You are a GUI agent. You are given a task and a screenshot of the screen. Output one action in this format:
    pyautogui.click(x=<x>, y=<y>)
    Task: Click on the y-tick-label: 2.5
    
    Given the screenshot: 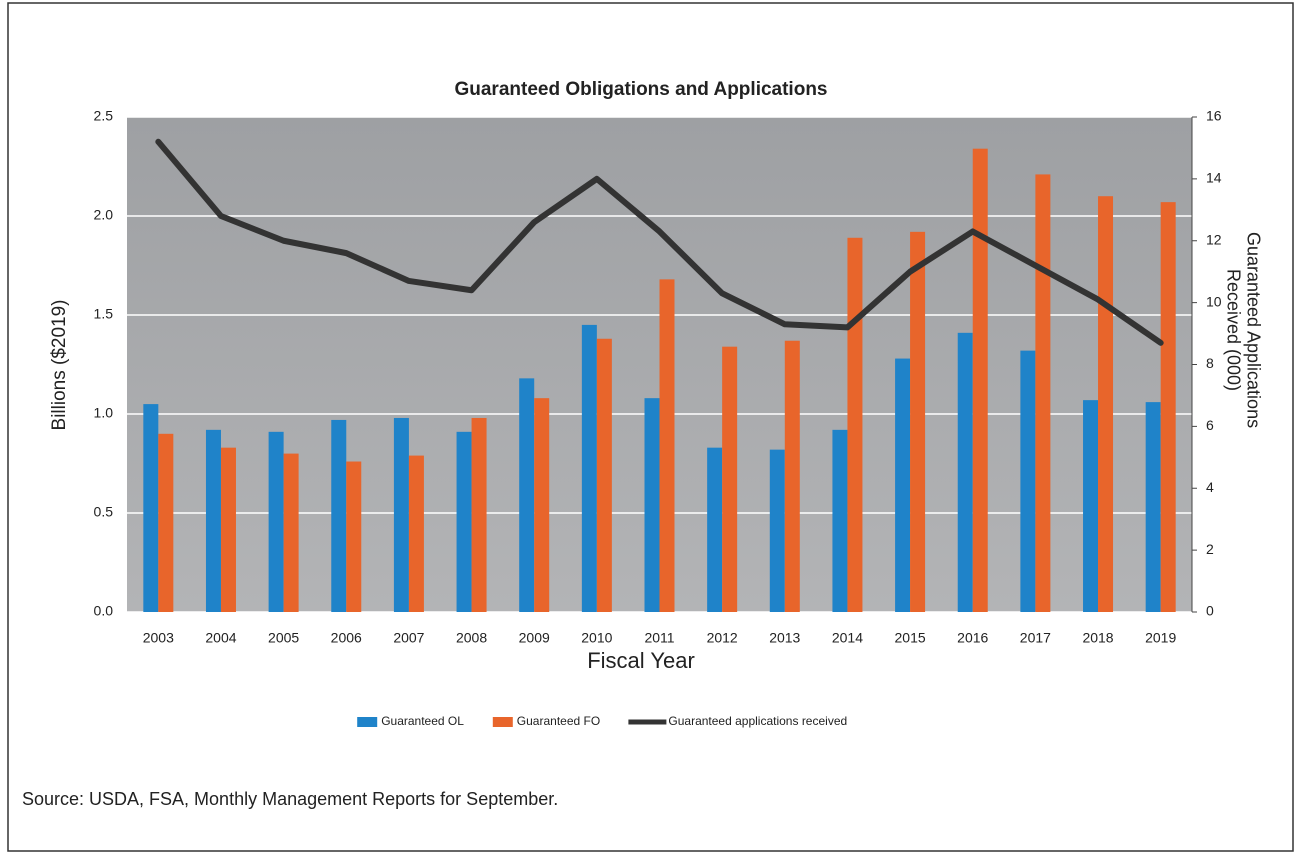 What is the action you would take?
    pyautogui.click(x=104, y=116)
    